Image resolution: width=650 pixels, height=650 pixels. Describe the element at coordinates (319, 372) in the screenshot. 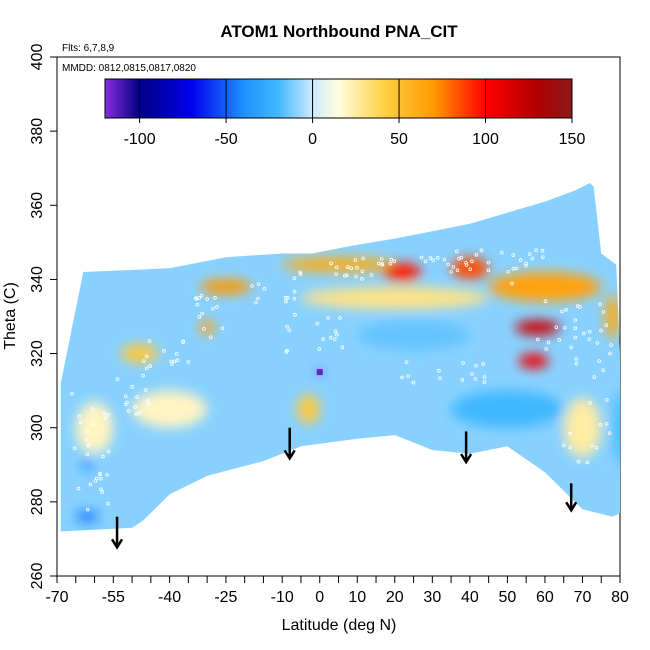

I see `field-extreme-cell` at that location.